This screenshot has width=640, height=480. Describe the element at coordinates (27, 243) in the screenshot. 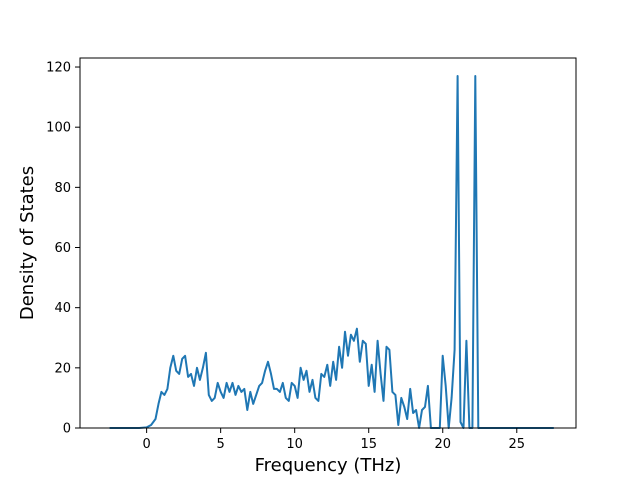

I see `y-axis-label: Density of States` at that location.